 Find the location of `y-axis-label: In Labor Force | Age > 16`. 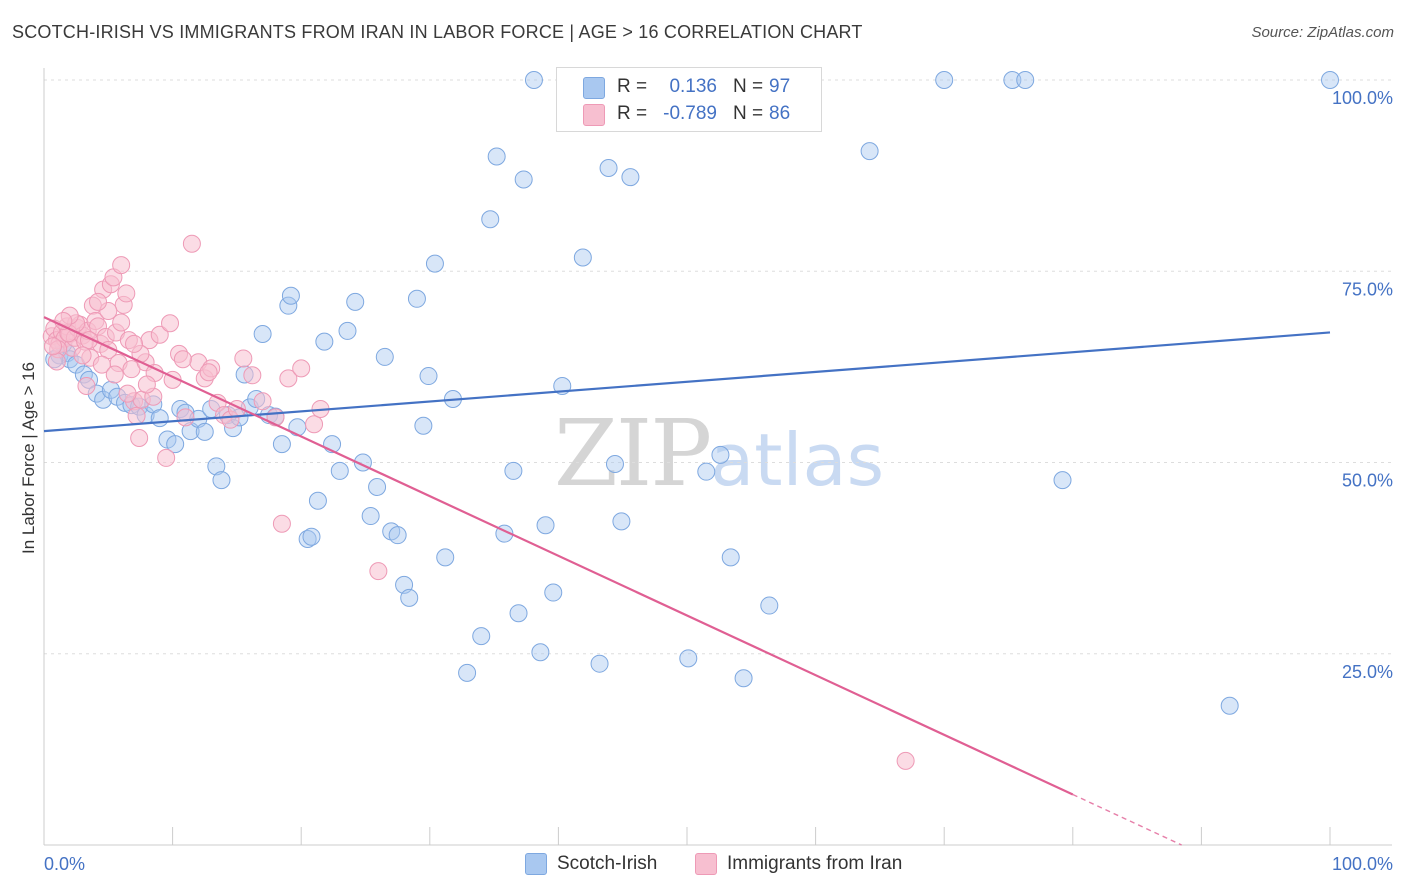

y-axis-label: In Labor Force | Age > 16 is located at coordinates (28, 458).